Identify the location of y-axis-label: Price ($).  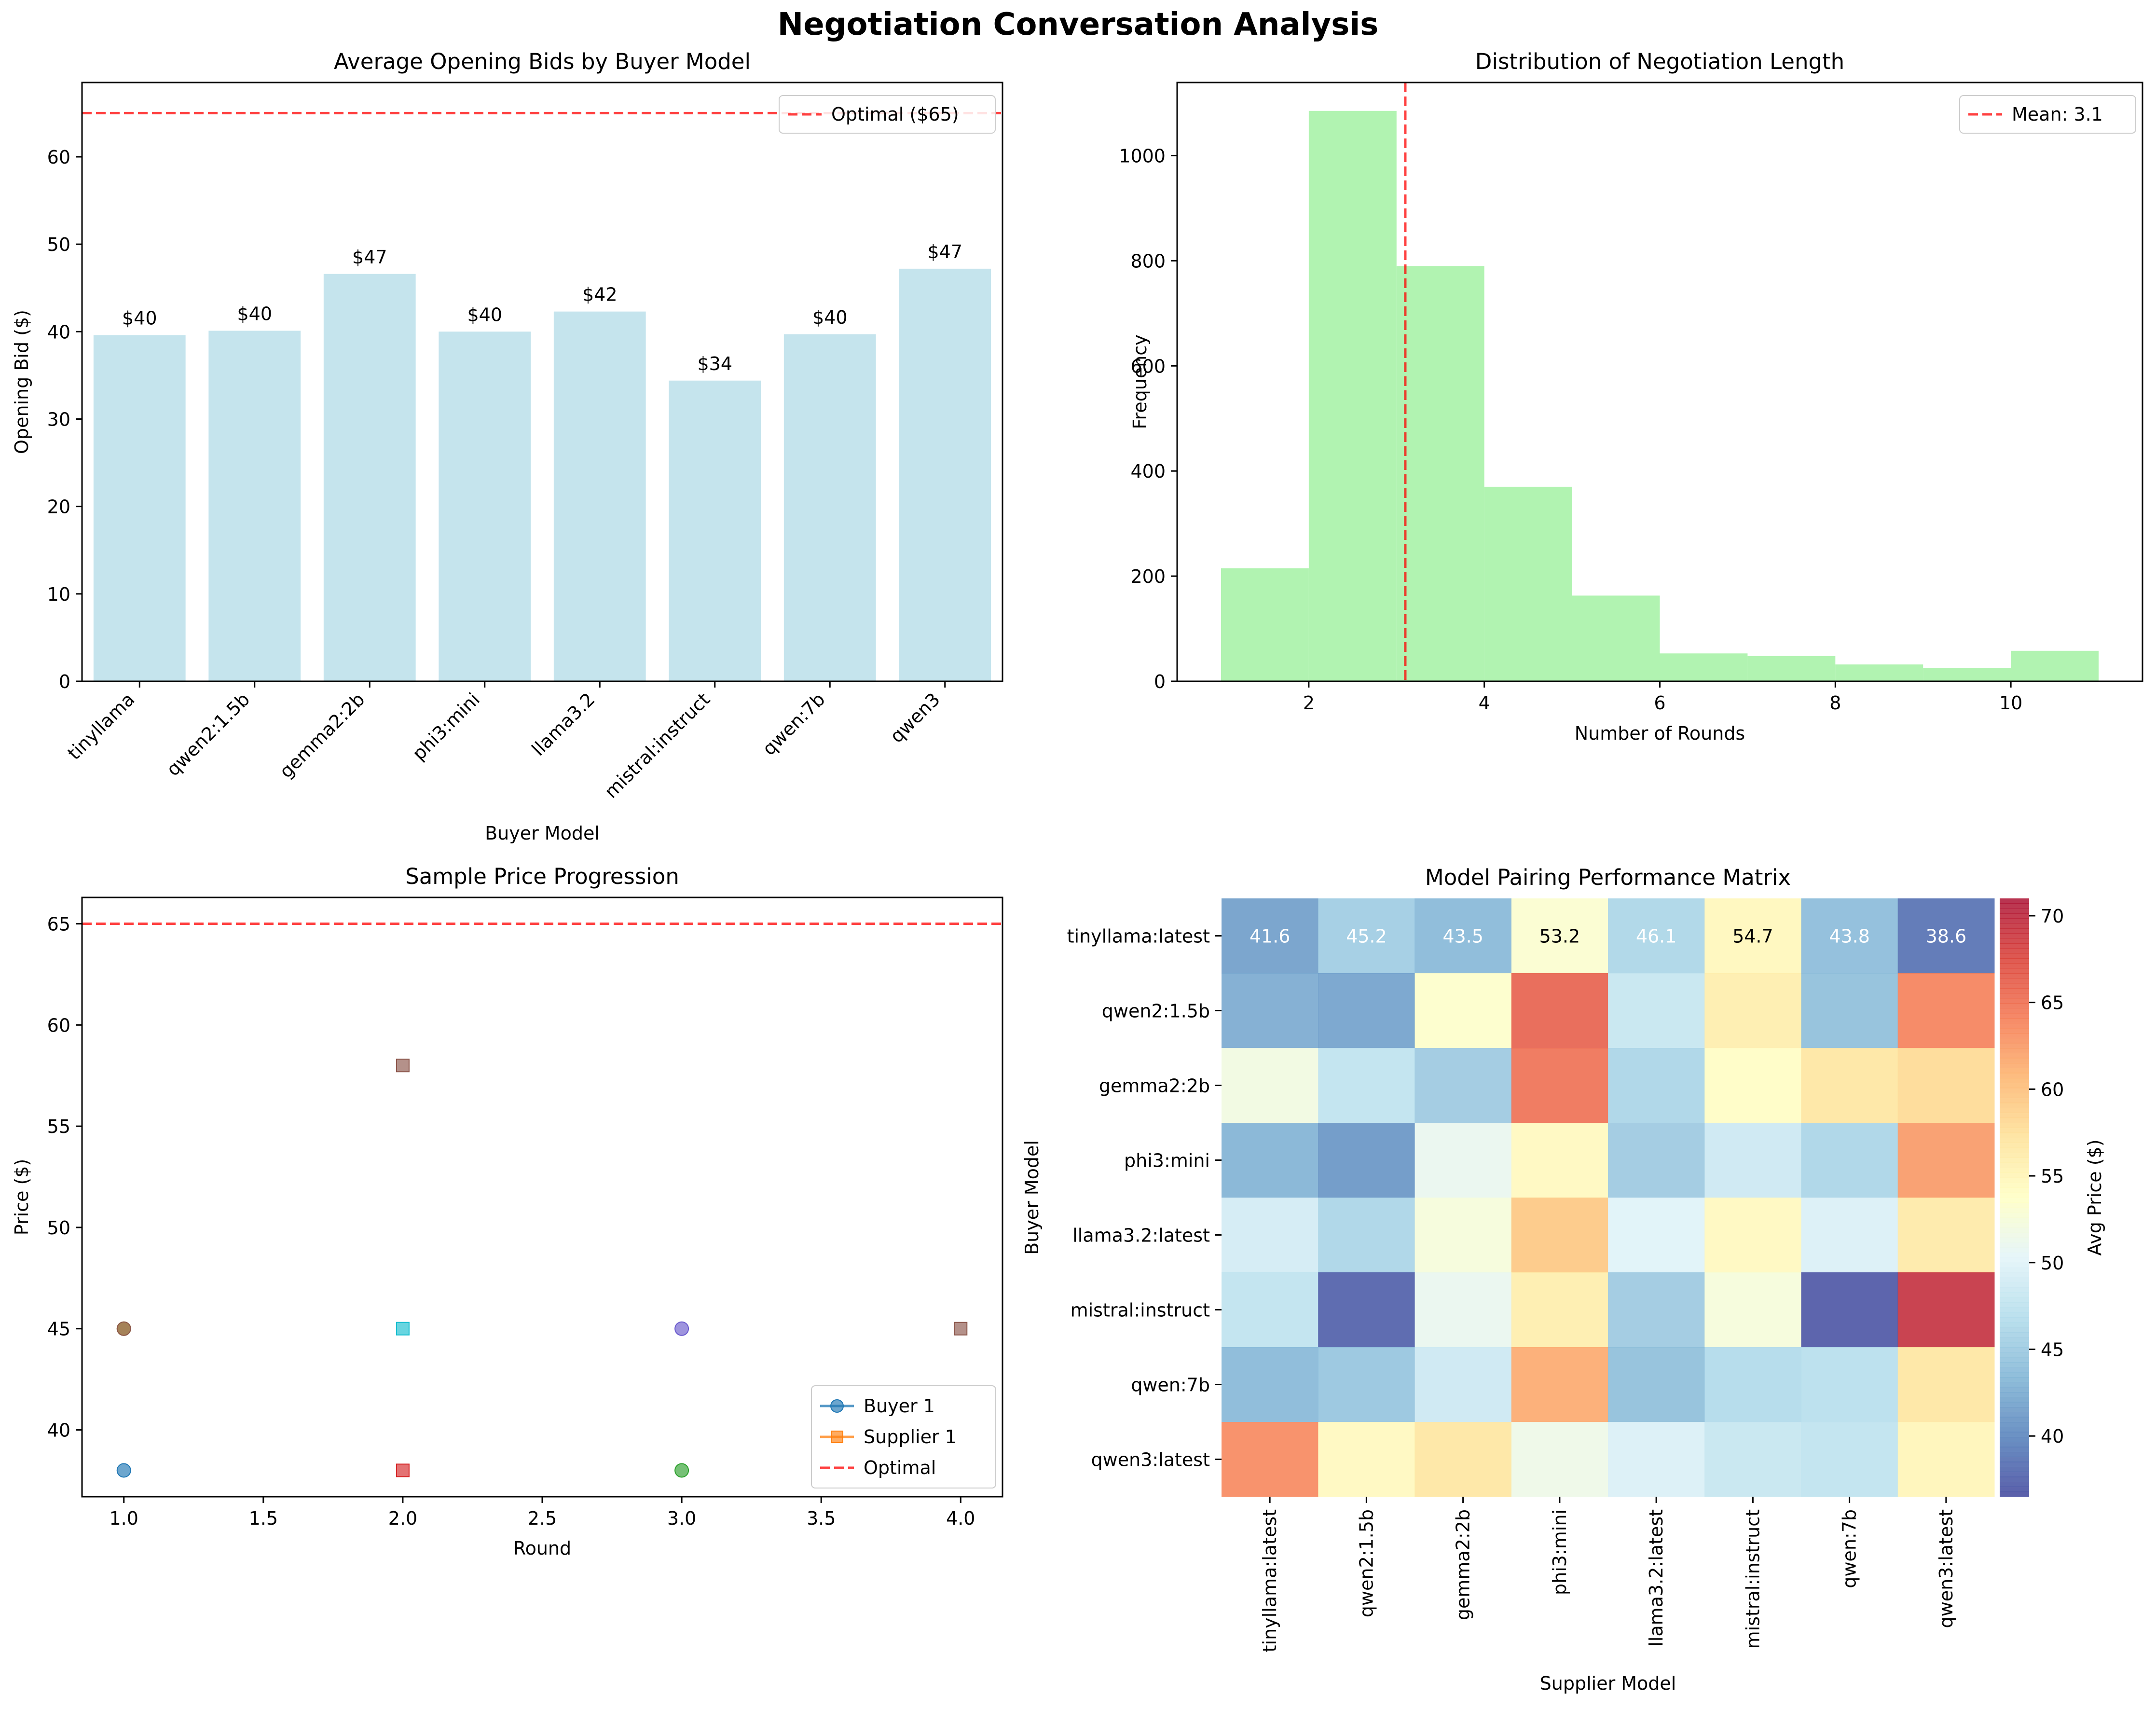
(21, 1197).